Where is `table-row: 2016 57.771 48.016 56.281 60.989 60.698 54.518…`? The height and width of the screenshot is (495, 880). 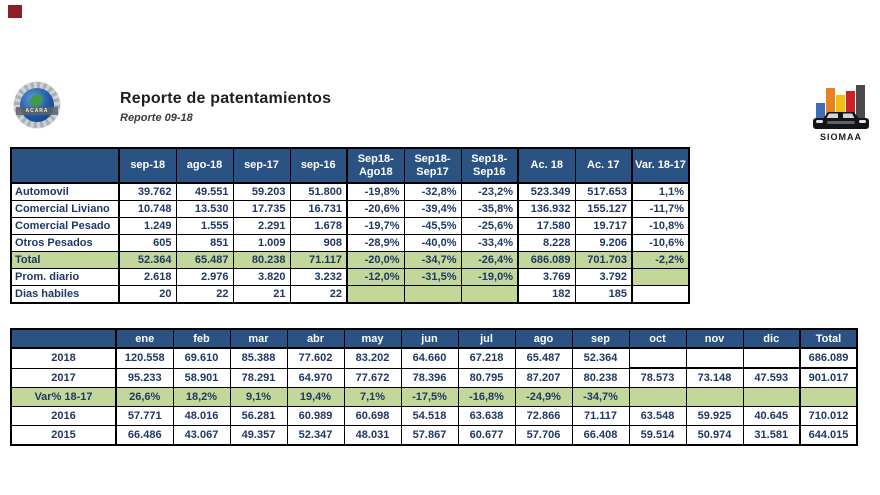 table-row: 2016 57.771 48.016 56.281 60.989 60.698 54.518… is located at coordinates (434, 416).